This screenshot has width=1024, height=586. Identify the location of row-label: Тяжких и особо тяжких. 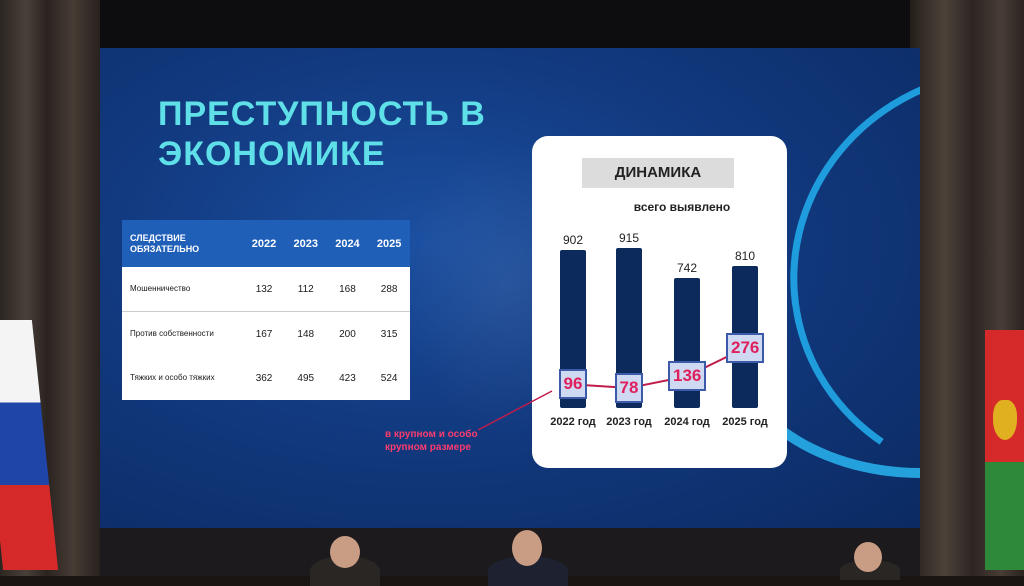
(172, 377).